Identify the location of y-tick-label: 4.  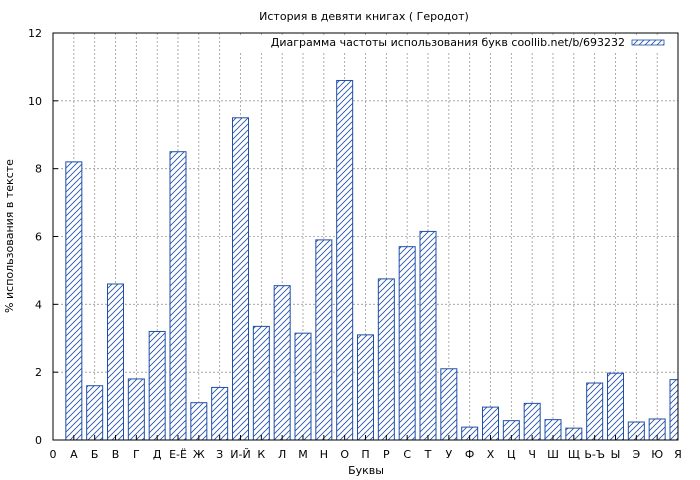
(38, 304).